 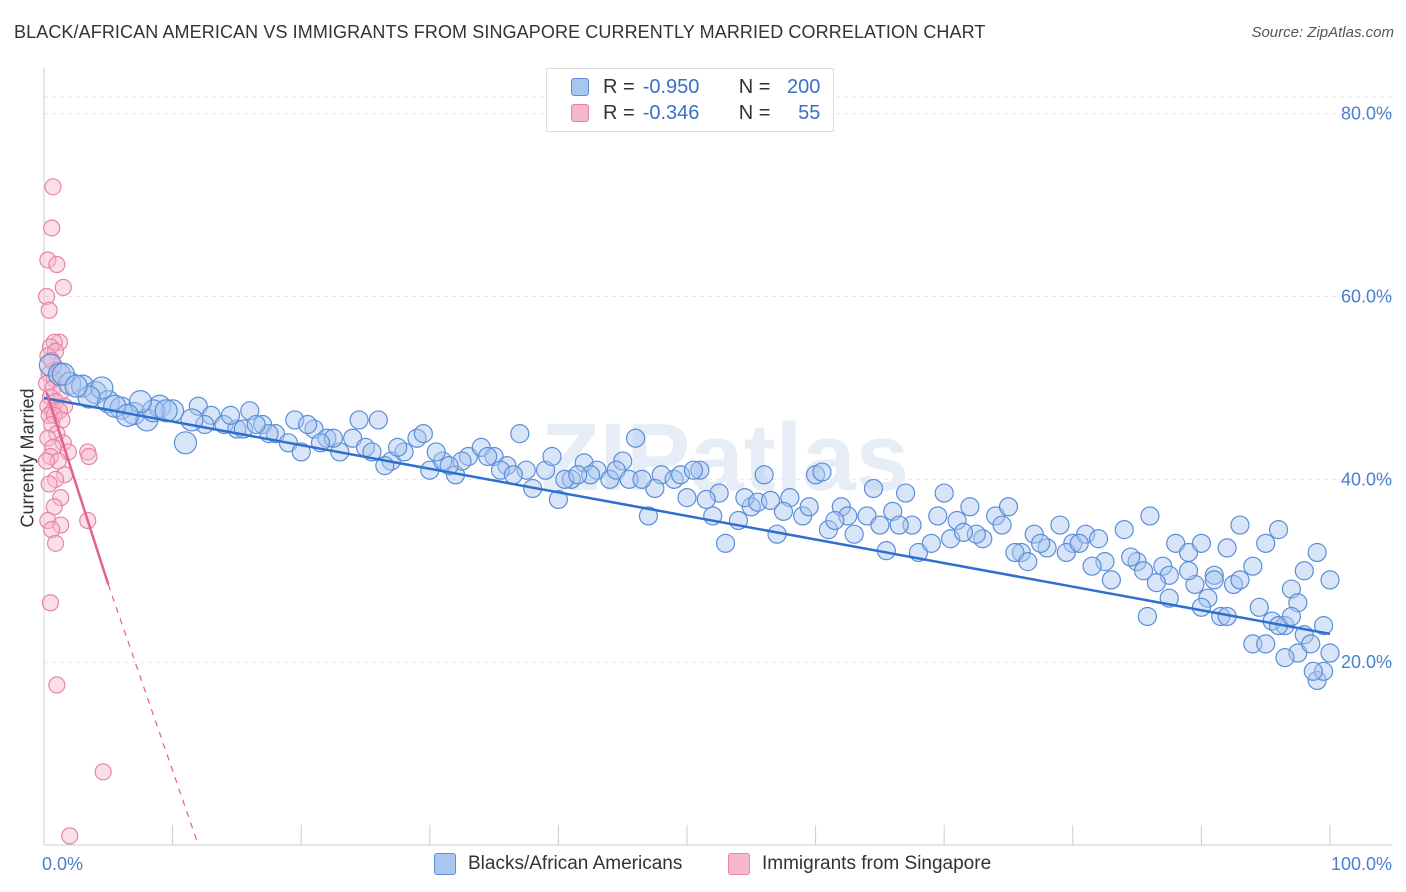 What do you see at coordinates (77, 488) in the screenshot?
I see `pink-trend-line` at bounding box center [77, 488].